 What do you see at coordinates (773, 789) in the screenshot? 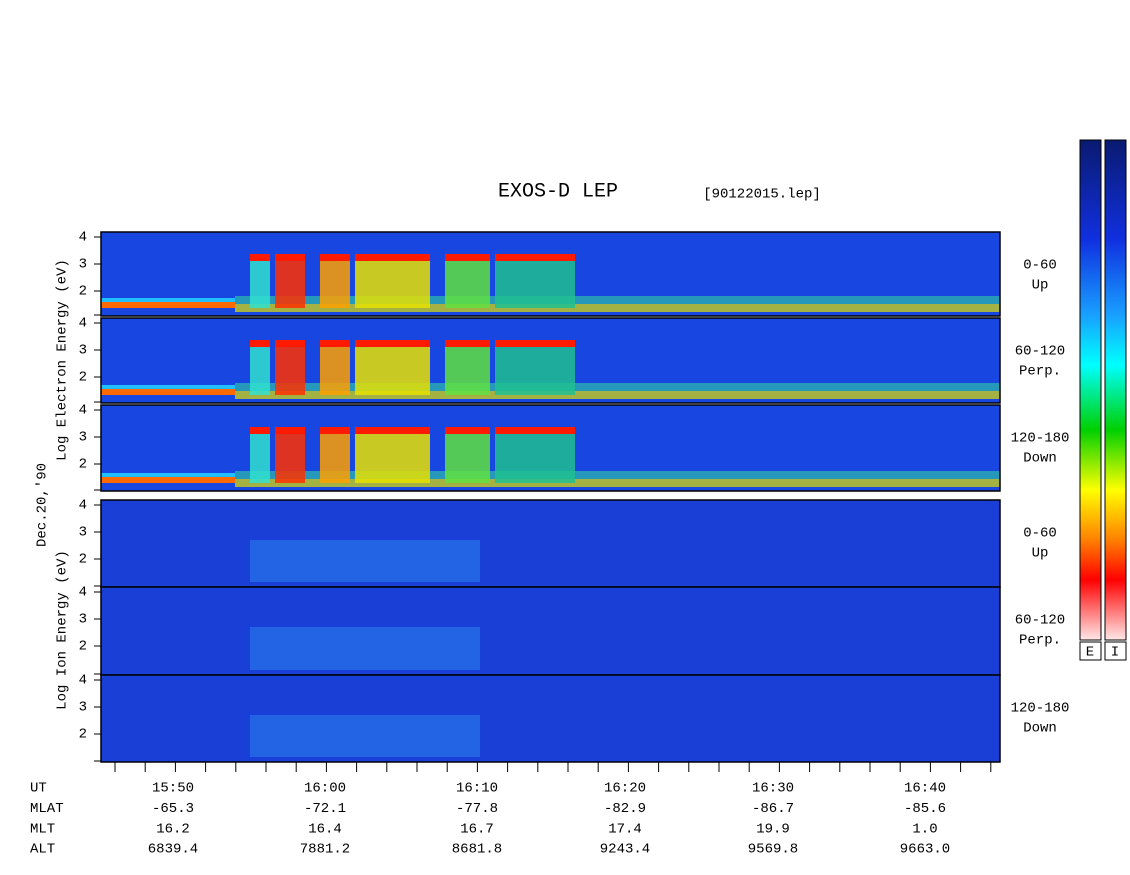
I see `row-value: 16:30` at bounding box center [773, 789].